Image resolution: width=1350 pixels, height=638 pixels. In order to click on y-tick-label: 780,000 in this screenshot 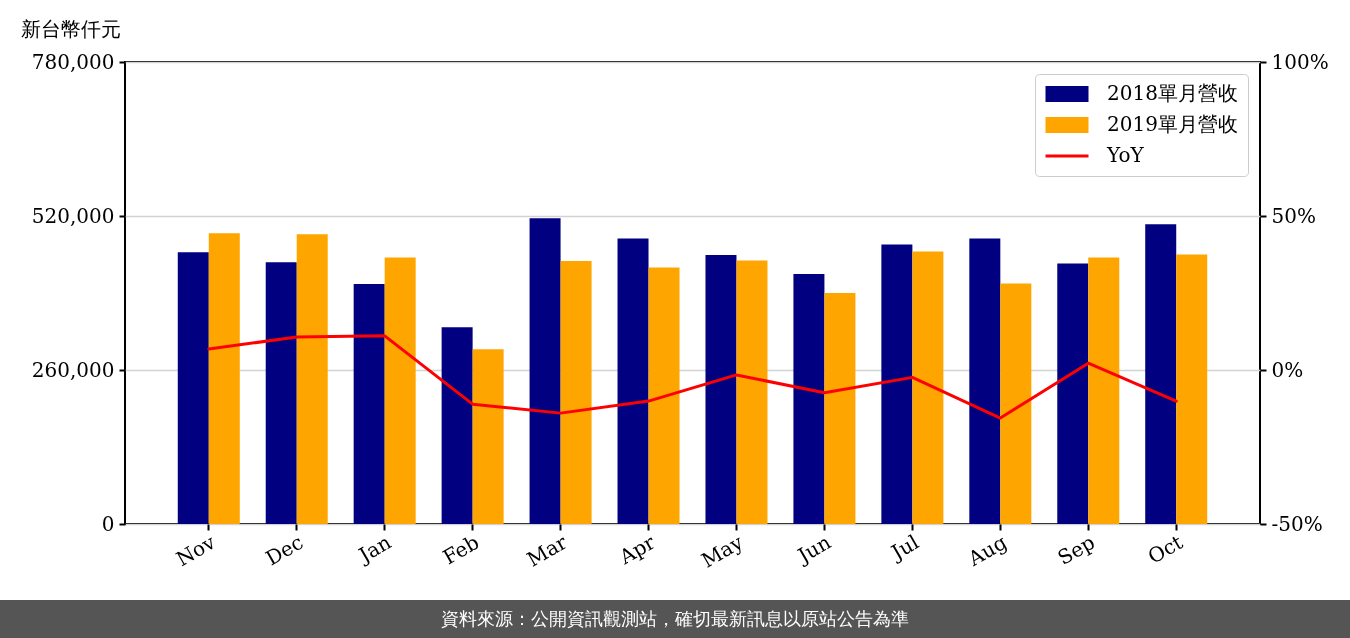, I will do `click(73, 61)`.